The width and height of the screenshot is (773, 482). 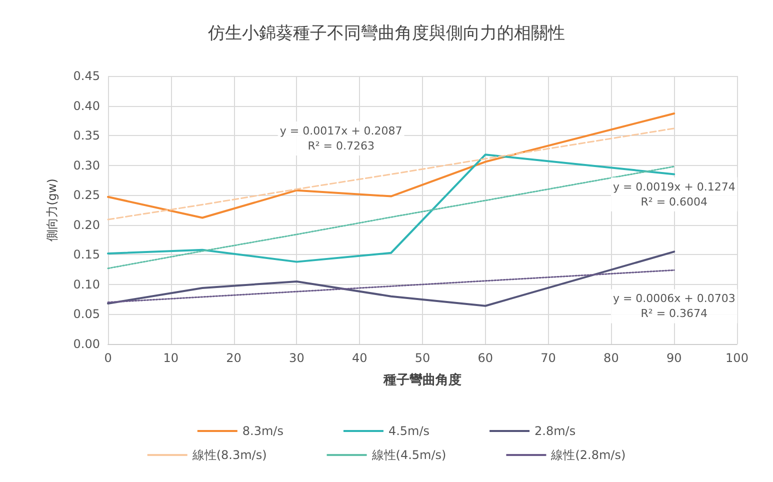 What do you see at coordinates (737, 358) in the screenshot?
I see `x-tick-label: 100` at bounding box center [737, 358].